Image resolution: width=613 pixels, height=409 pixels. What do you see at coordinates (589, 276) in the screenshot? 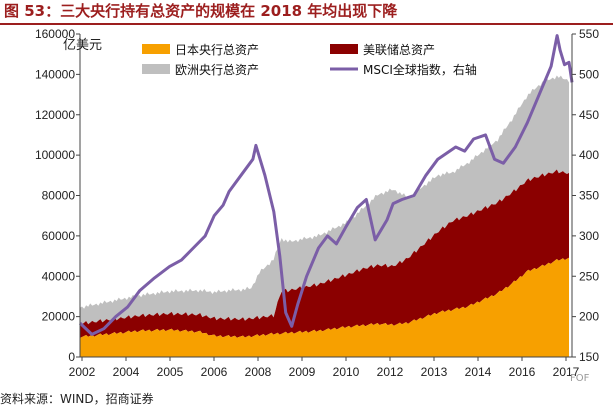
I see `y-right-tick-label: 250` at bounding box center [589, 276].